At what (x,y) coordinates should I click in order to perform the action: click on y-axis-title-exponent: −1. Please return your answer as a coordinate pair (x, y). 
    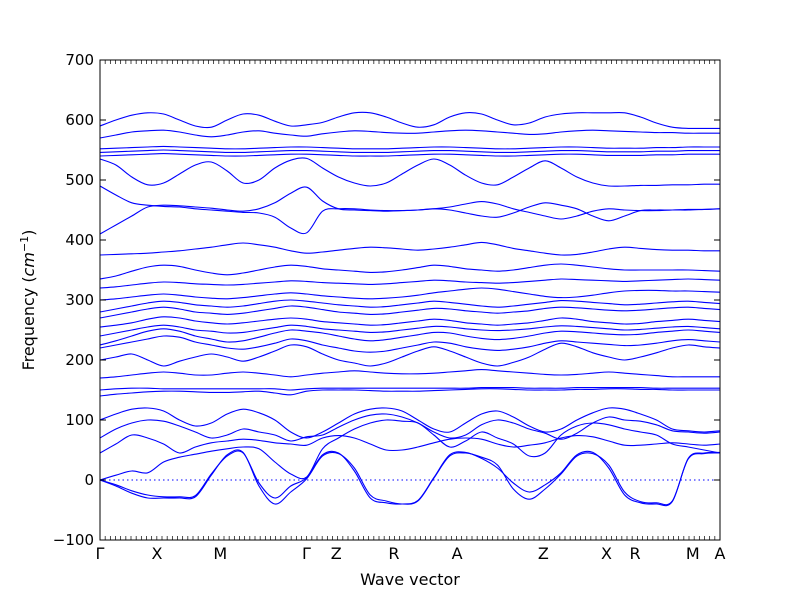
    Looking at the image, I should click on (24, 244).